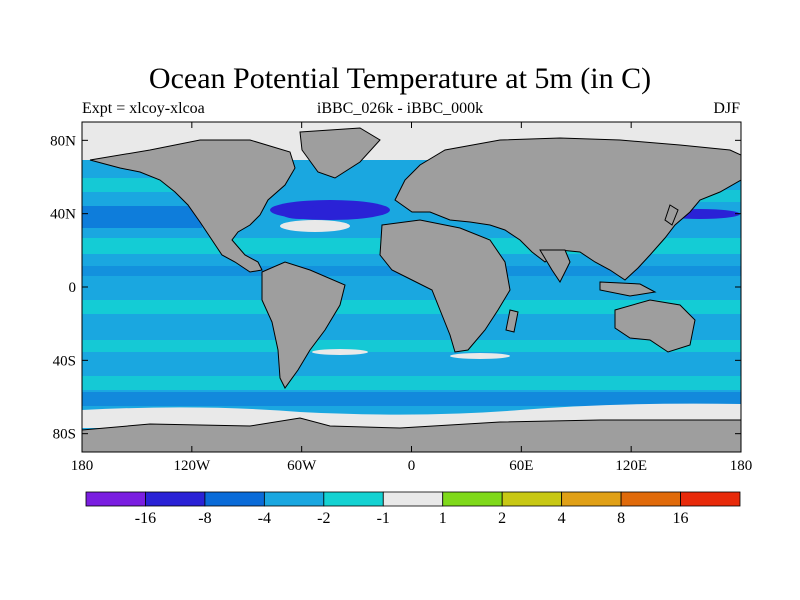 Image resolution: width=800 pixels, height=600 pixels. Describe the element at coordinates (64, 435) in the screenshot. I see `lat-tick-label: 80S` at that location.